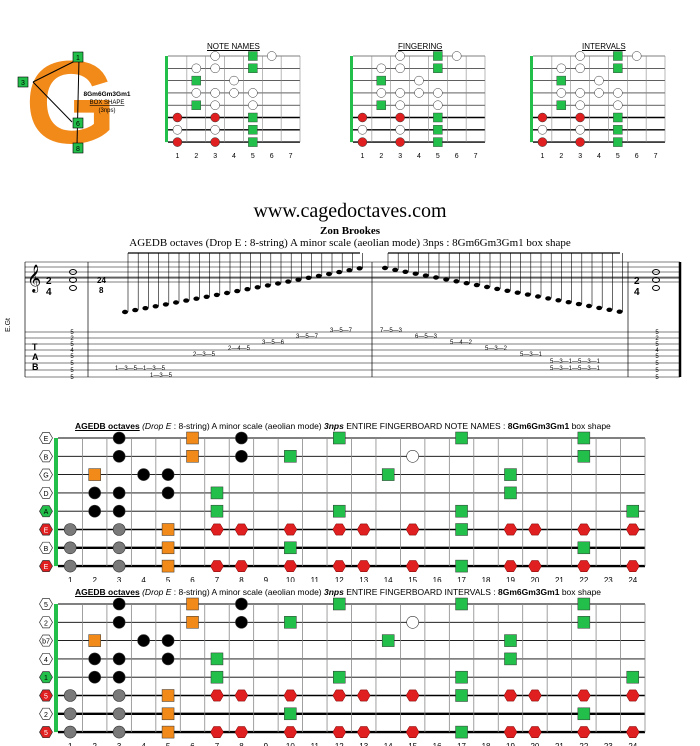 The height and width of the screenshot is (746, 700). What do you see at coordinates (94, 579) in the screenshot?
I see `fret-number: 2` at bounding box center [94, 579].